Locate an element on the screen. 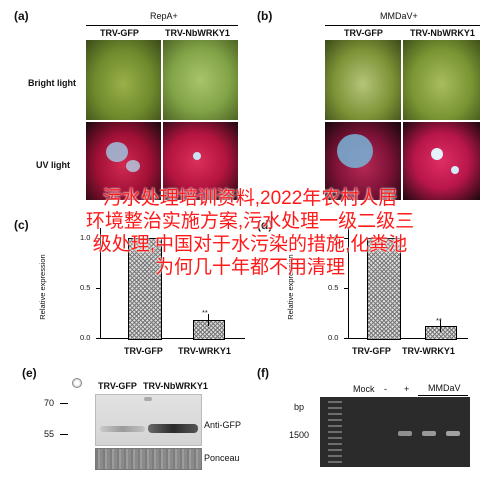  panel-b-col2: TRV-NbWRKY1 is located at coordinates (442, 33).